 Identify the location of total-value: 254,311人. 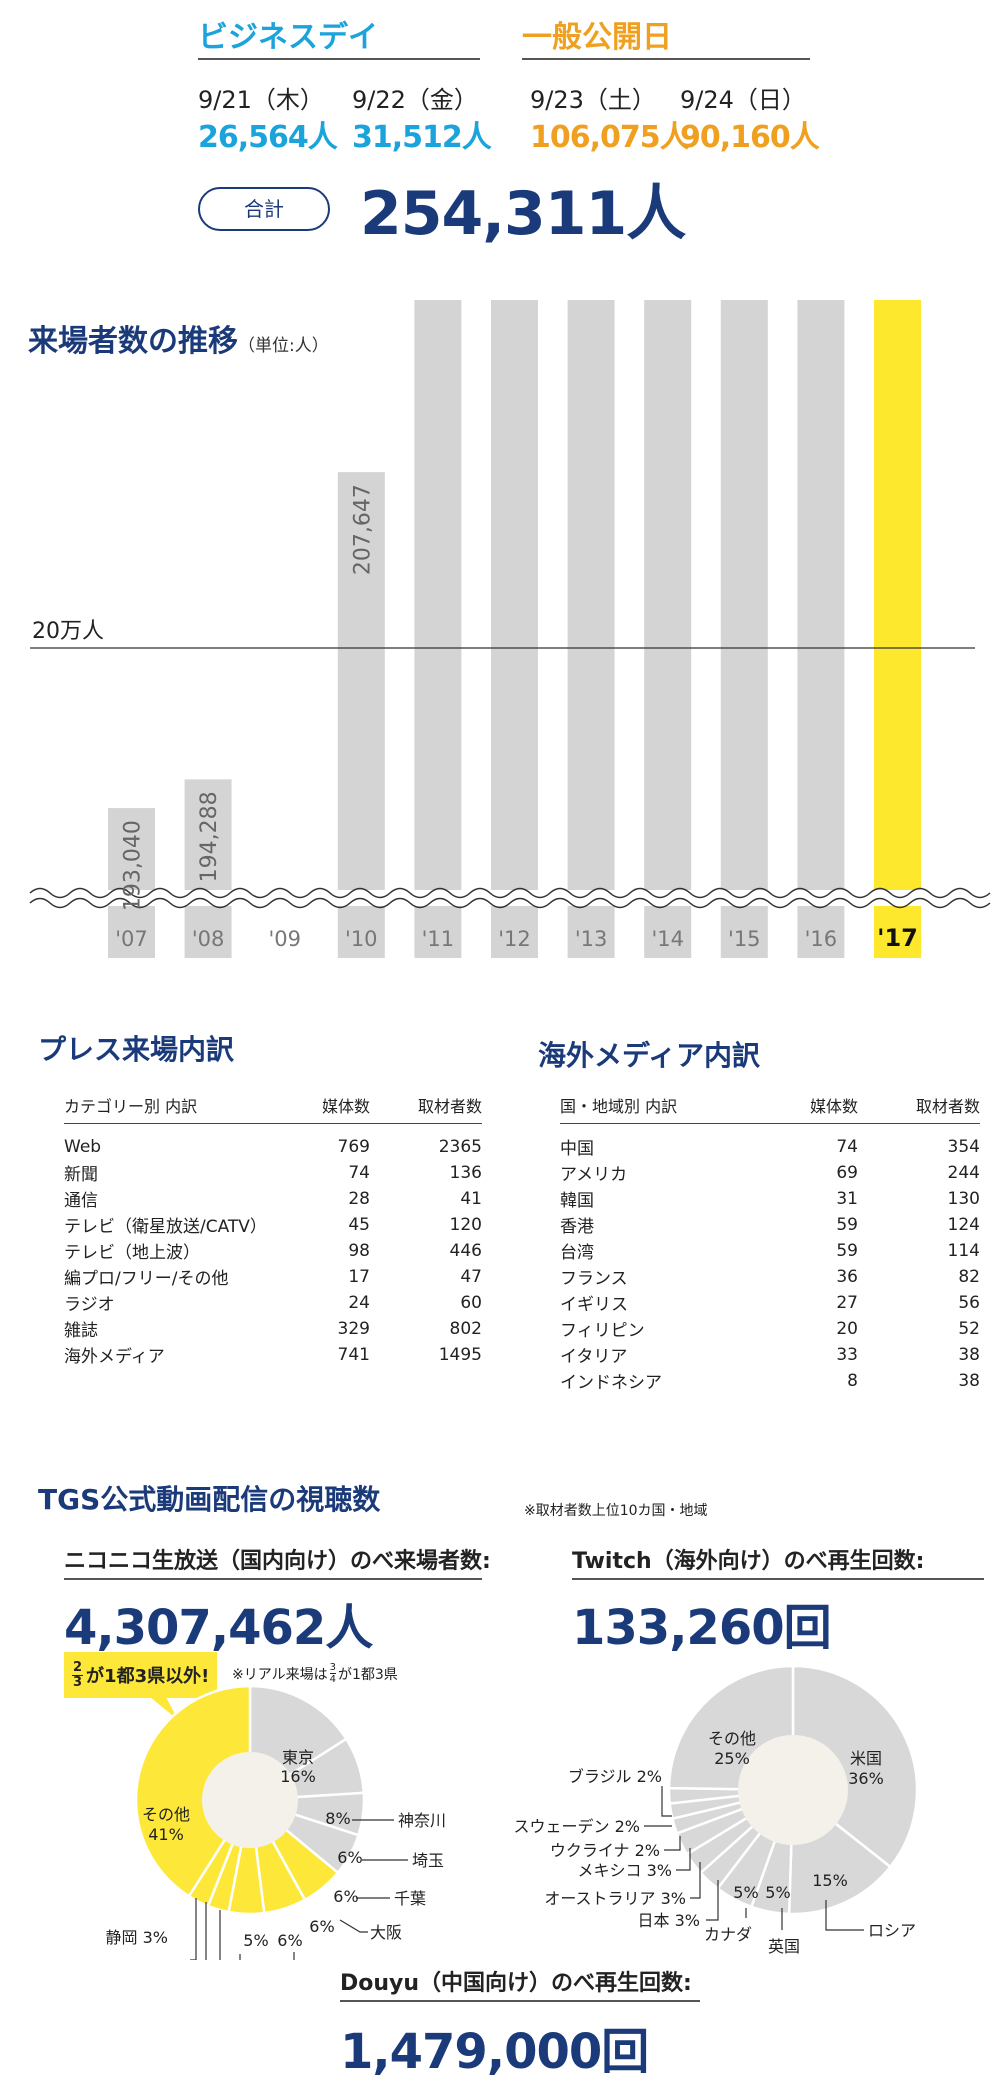
(523, 214).